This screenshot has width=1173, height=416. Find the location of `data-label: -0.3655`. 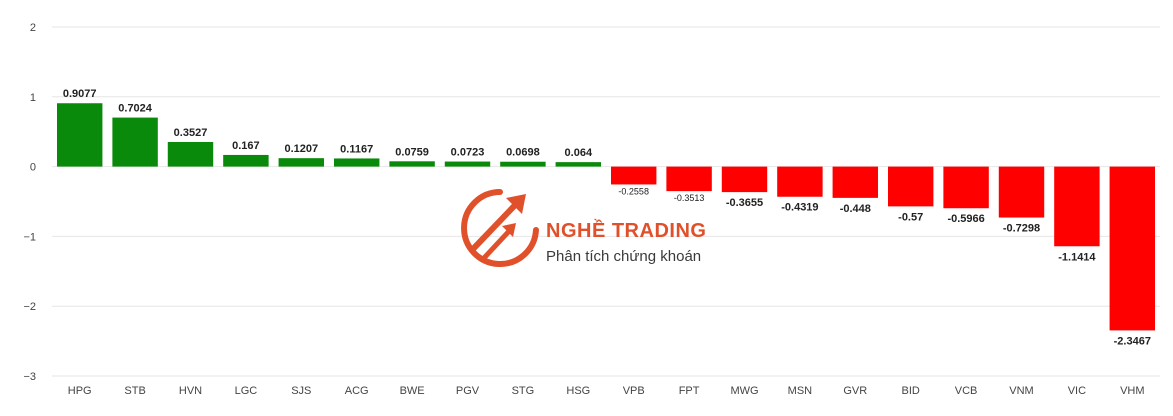

data-label: -0.3655 is located at coordinates (744, 203).